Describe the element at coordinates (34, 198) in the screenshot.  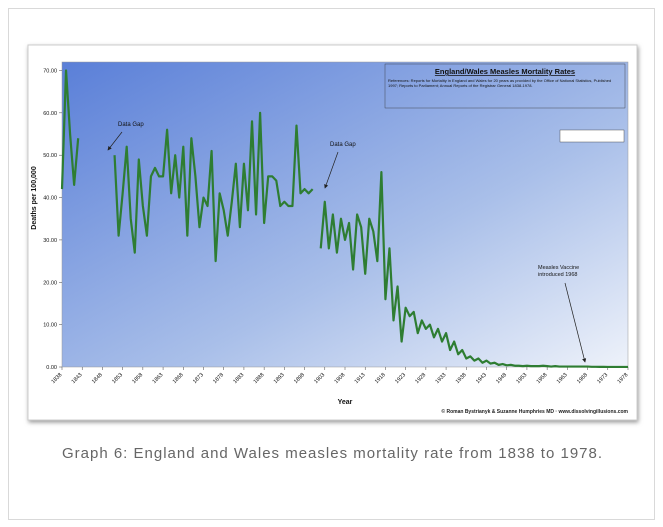
I see `y-axis-label: Deaths per 100,000` at that location.